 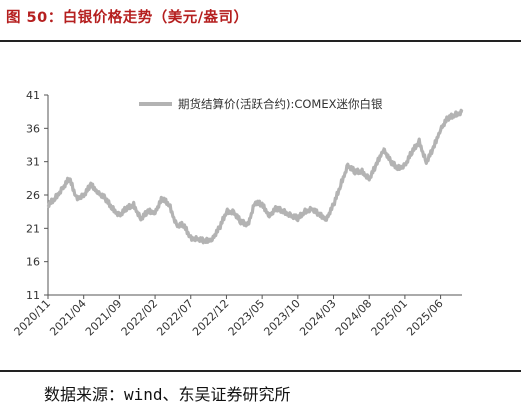 What do you see at coordinates (280, 104) in the screenshot?
I see `legend-label: 期货结算价(活跃合约):COMEX迷你白银` at bounding box center [280, 104].